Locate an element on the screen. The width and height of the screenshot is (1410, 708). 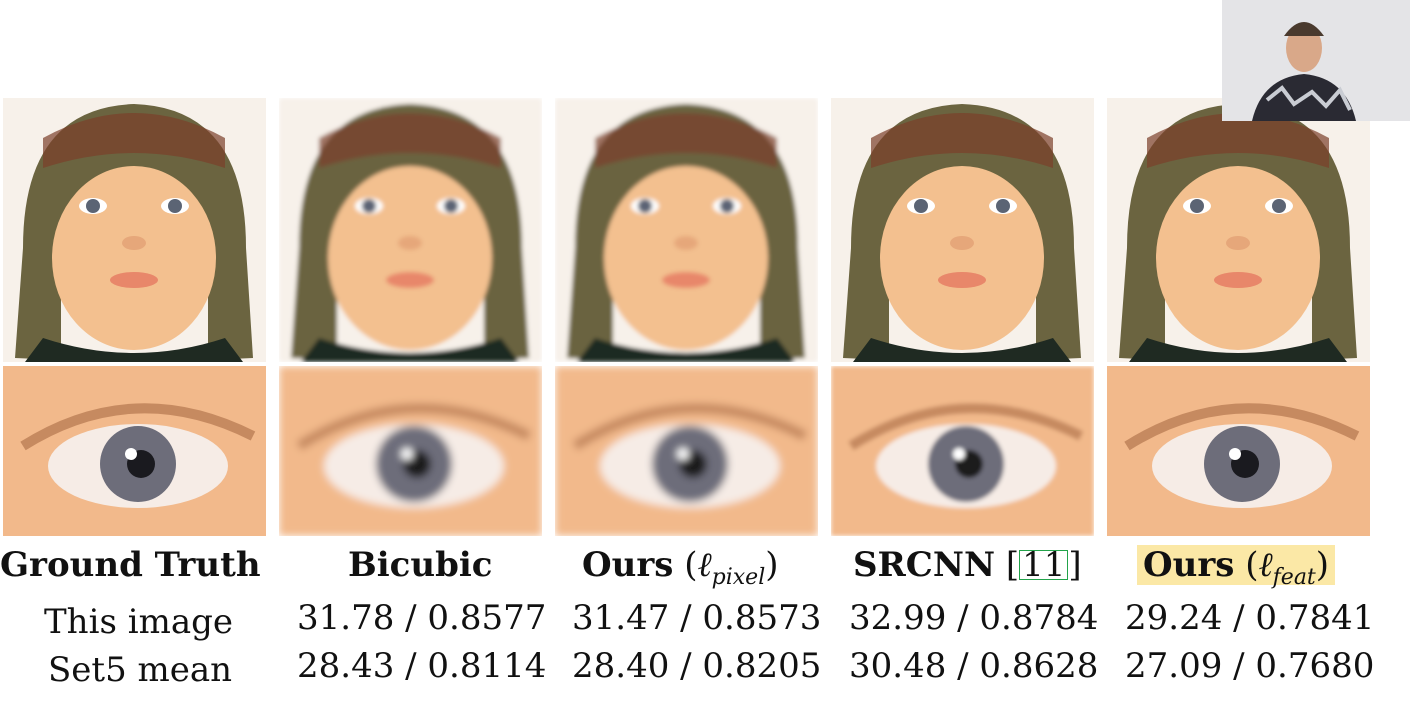
citation-link: 11 is located at coordinates (1044, 565).